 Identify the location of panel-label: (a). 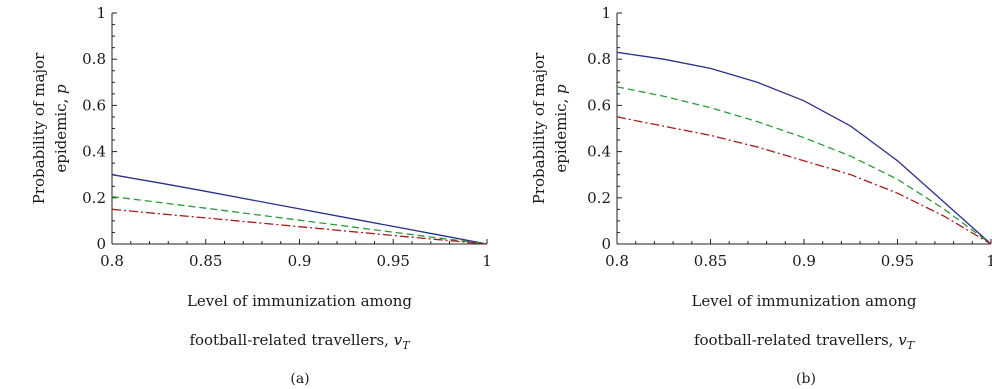
(299, 379).